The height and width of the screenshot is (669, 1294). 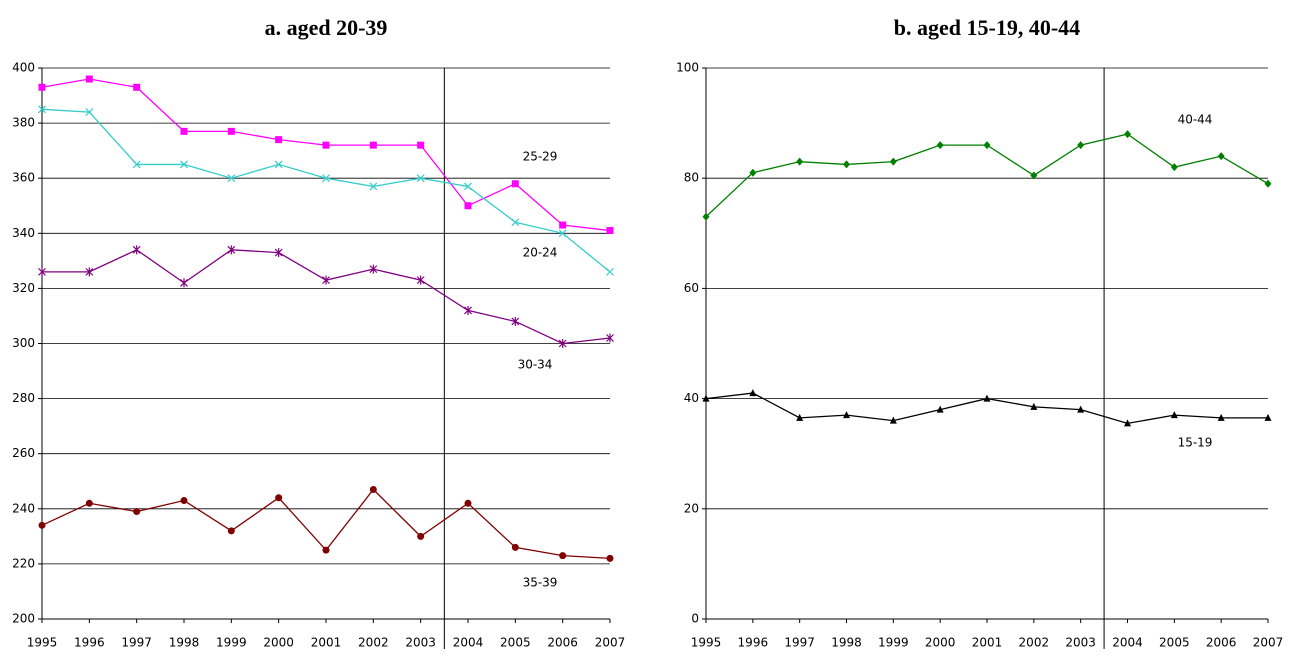 What do you see at coordinates (1195, 120) in the screenshot?
I see `series-label: 40-44` at bounding box center [1195, 120].